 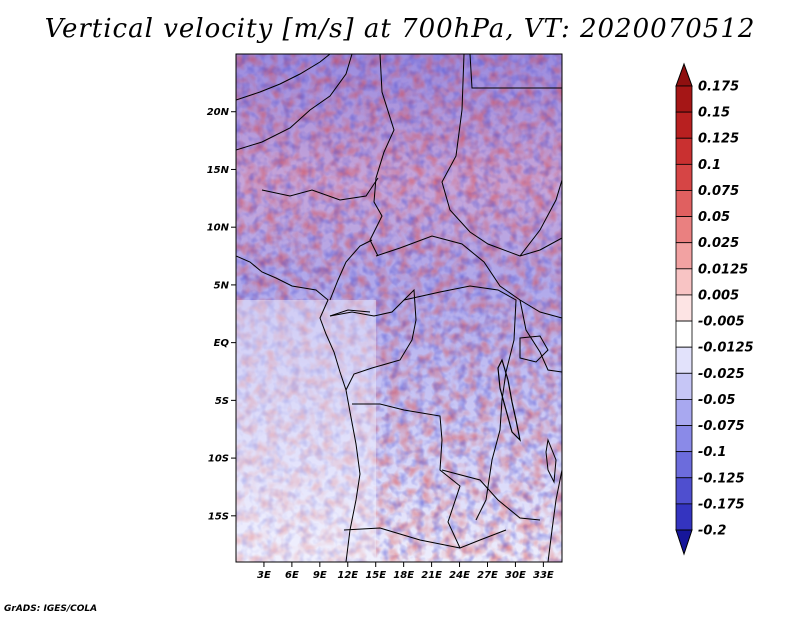 I want to click on grads-credit: GrADS: IGES/COLA, so click(x=51, y=609).